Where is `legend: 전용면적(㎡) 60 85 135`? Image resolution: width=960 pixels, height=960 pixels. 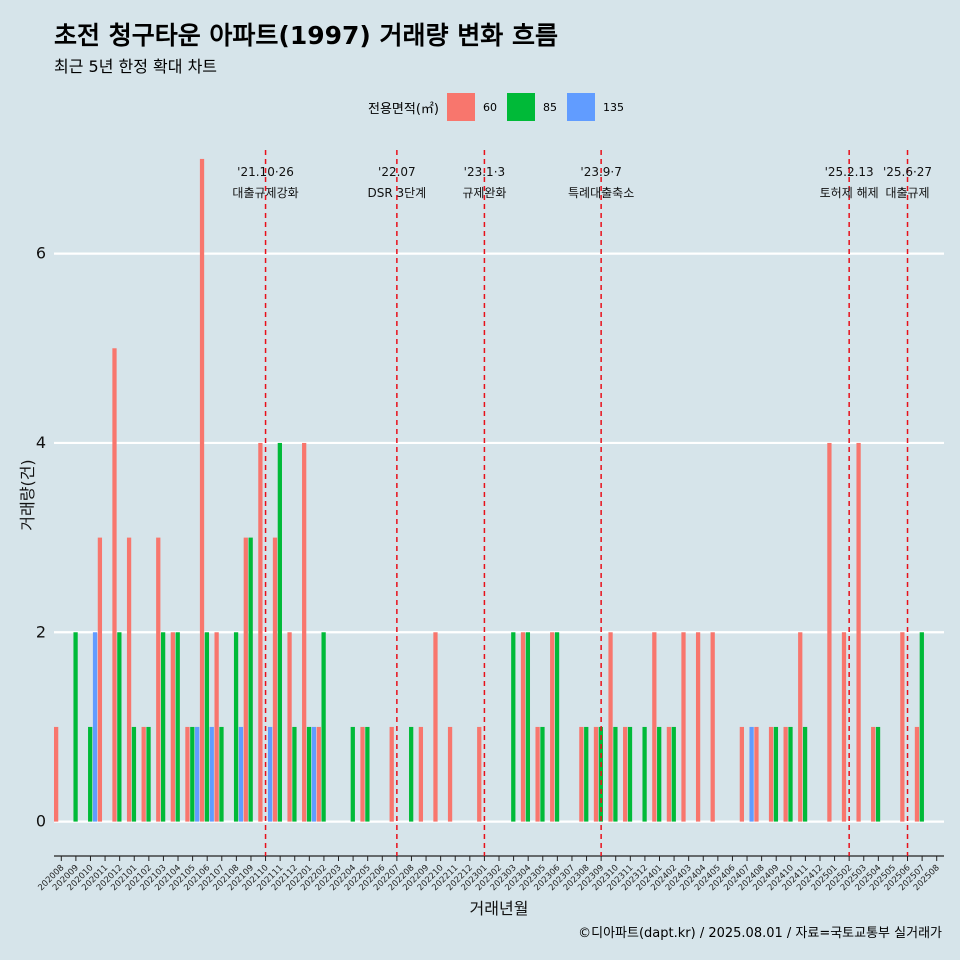
legend: 전용면적(㎡) 60 85 135 is located at coordinates (501, 107).